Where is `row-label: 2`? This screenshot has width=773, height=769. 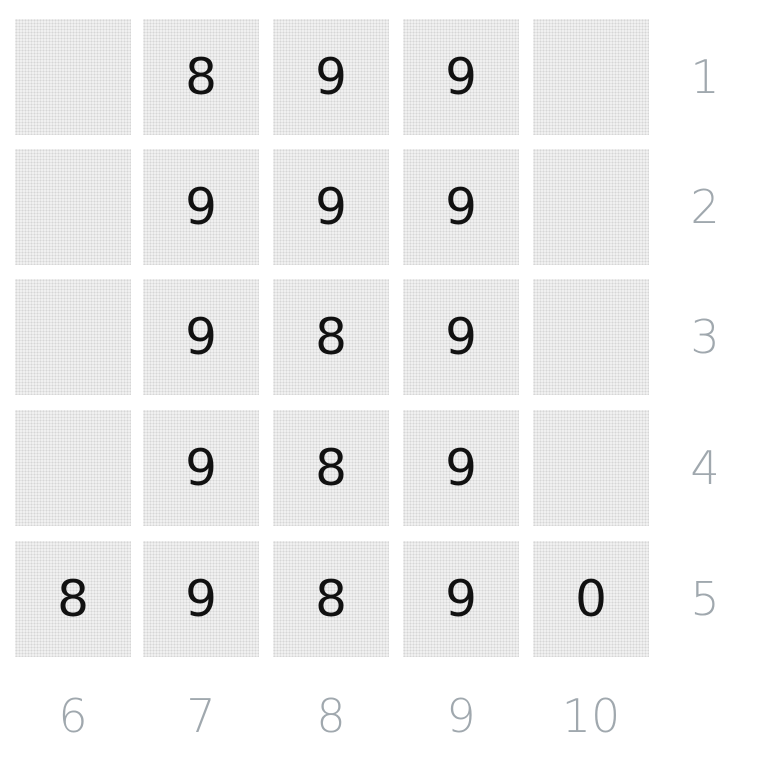
row-label: 2 is located at coordinates (705, 207).